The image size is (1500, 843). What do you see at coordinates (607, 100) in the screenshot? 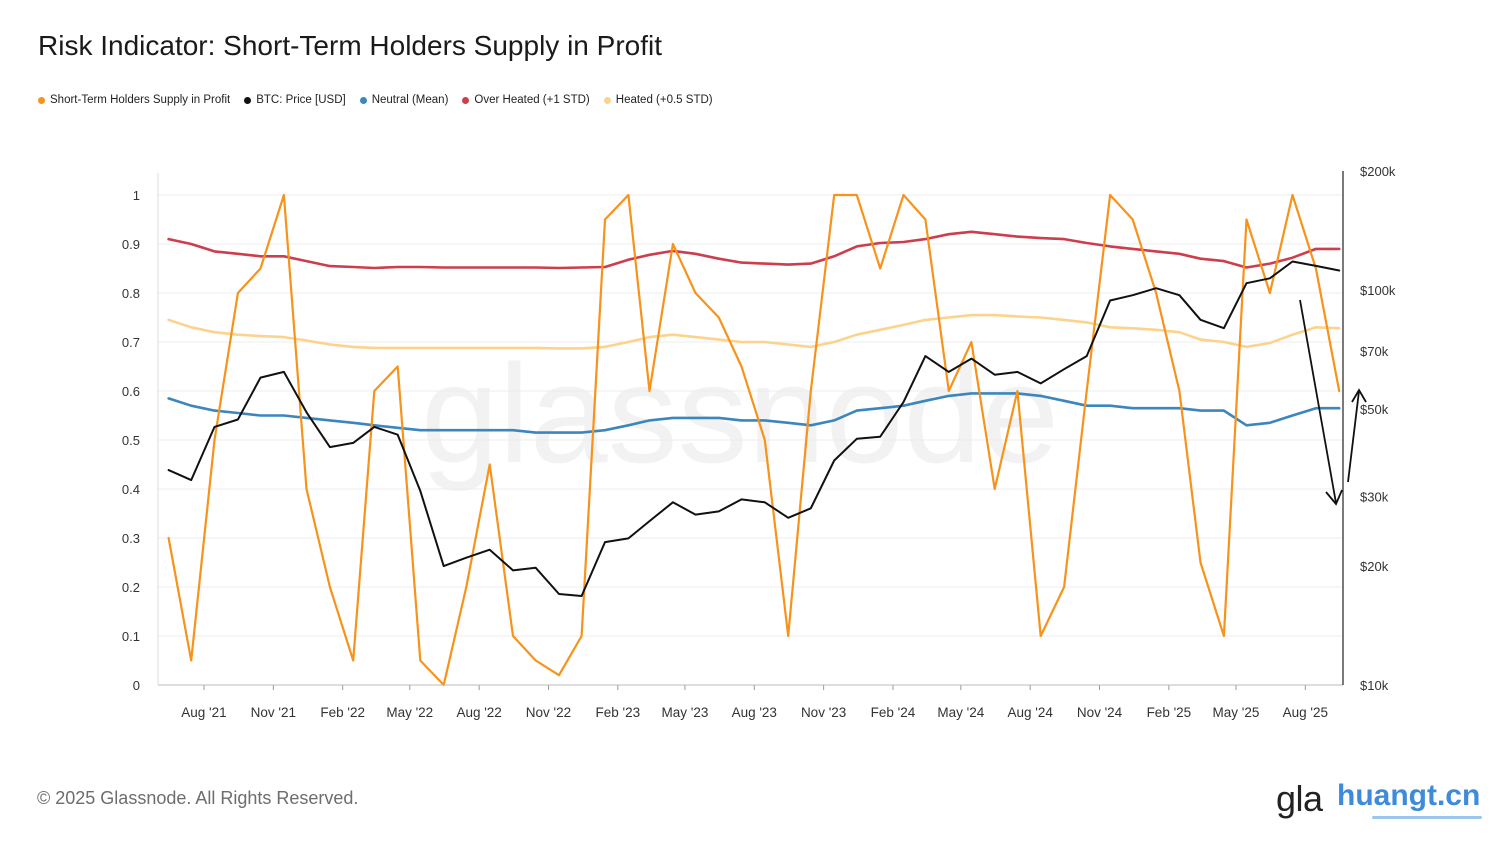
I see `legend-dot-yellow-icon` at bounding box center [607, 100].